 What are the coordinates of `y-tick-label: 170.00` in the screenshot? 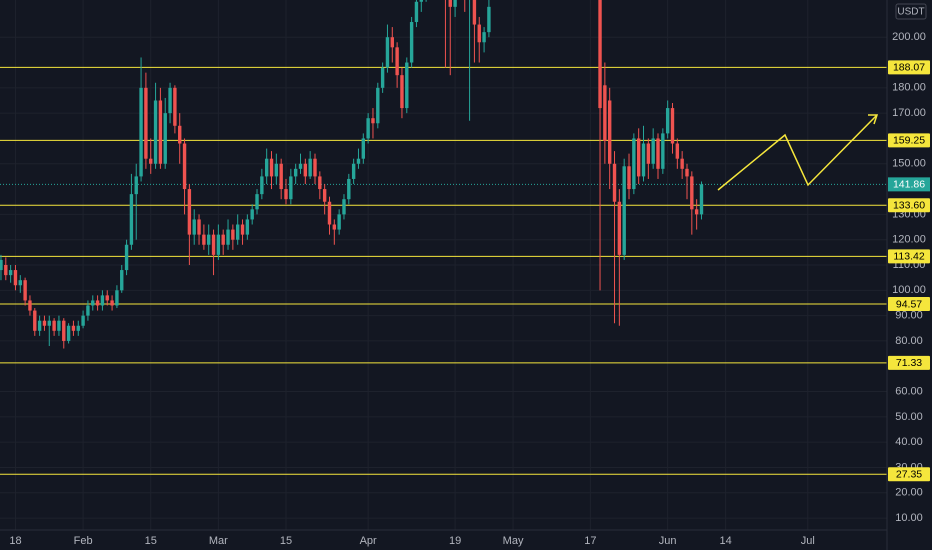 It's located at (909, 113).